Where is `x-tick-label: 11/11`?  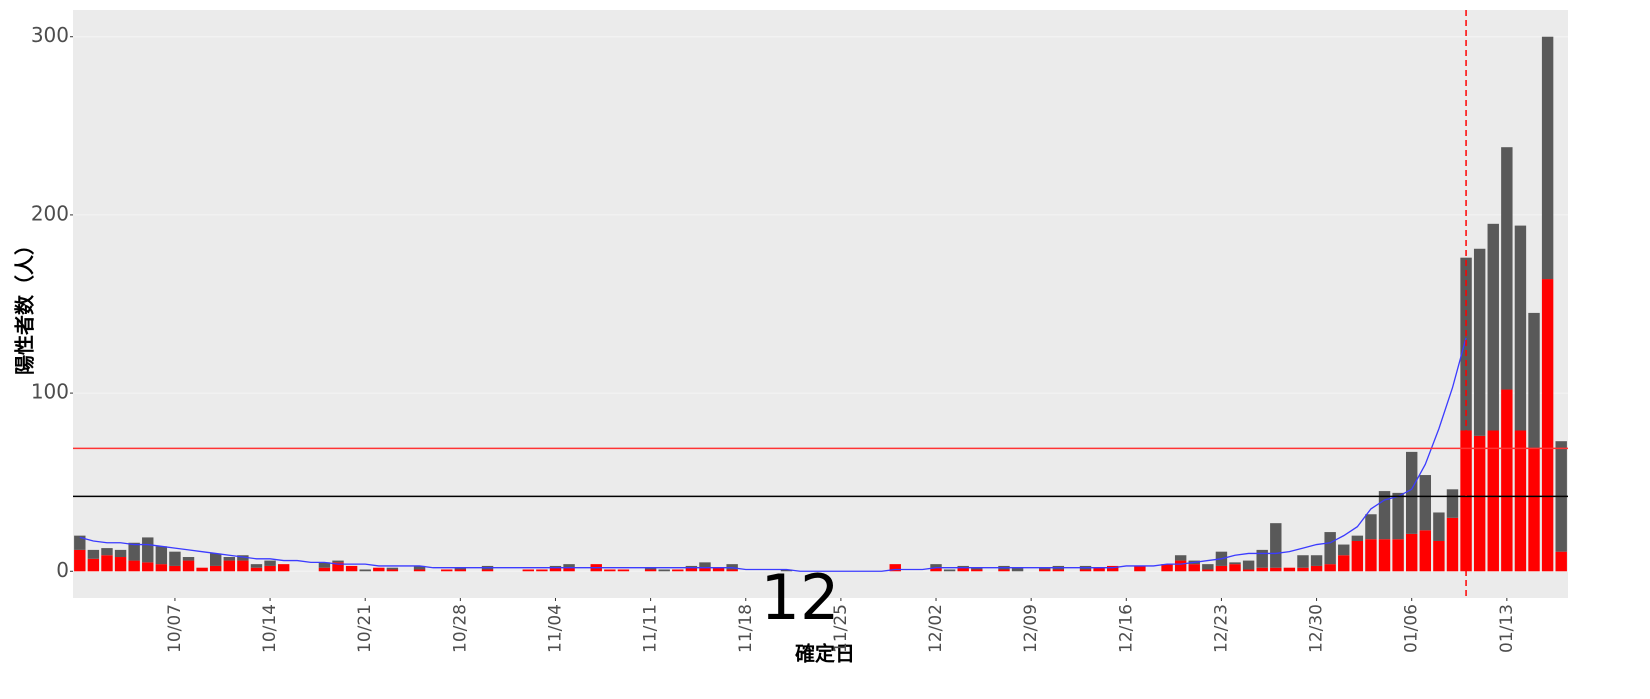
x-tick-label: 11/11 is located at coordinates (651, 628).